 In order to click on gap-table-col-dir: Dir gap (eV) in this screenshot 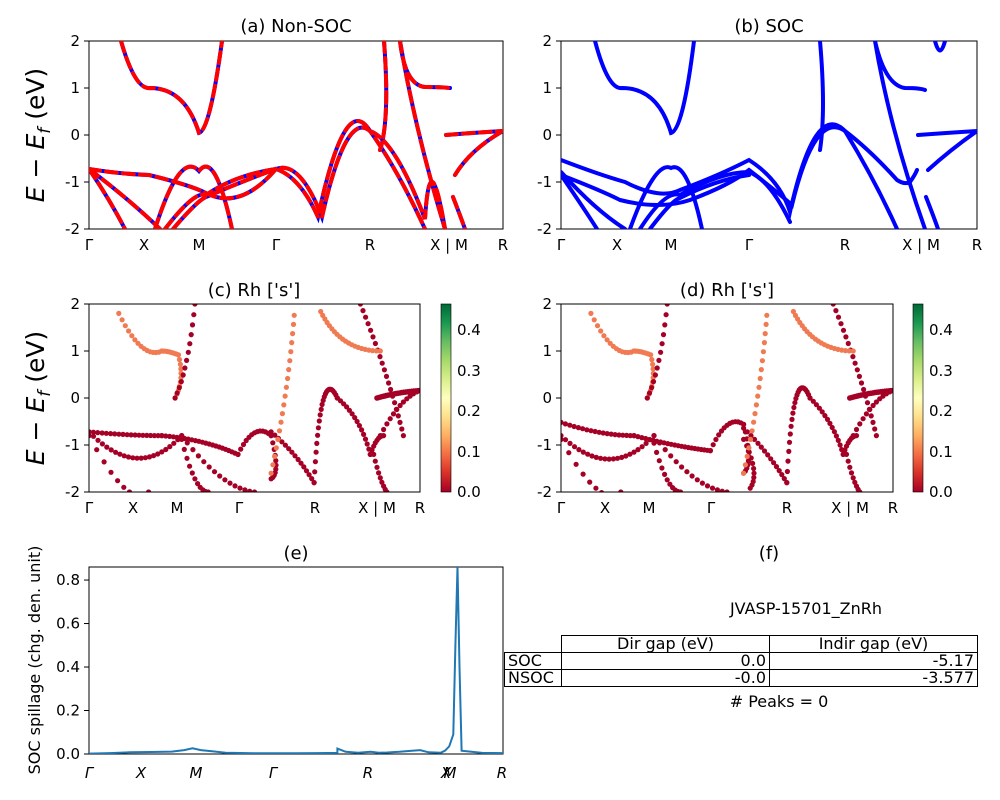, I will do `click(665, 644)`.